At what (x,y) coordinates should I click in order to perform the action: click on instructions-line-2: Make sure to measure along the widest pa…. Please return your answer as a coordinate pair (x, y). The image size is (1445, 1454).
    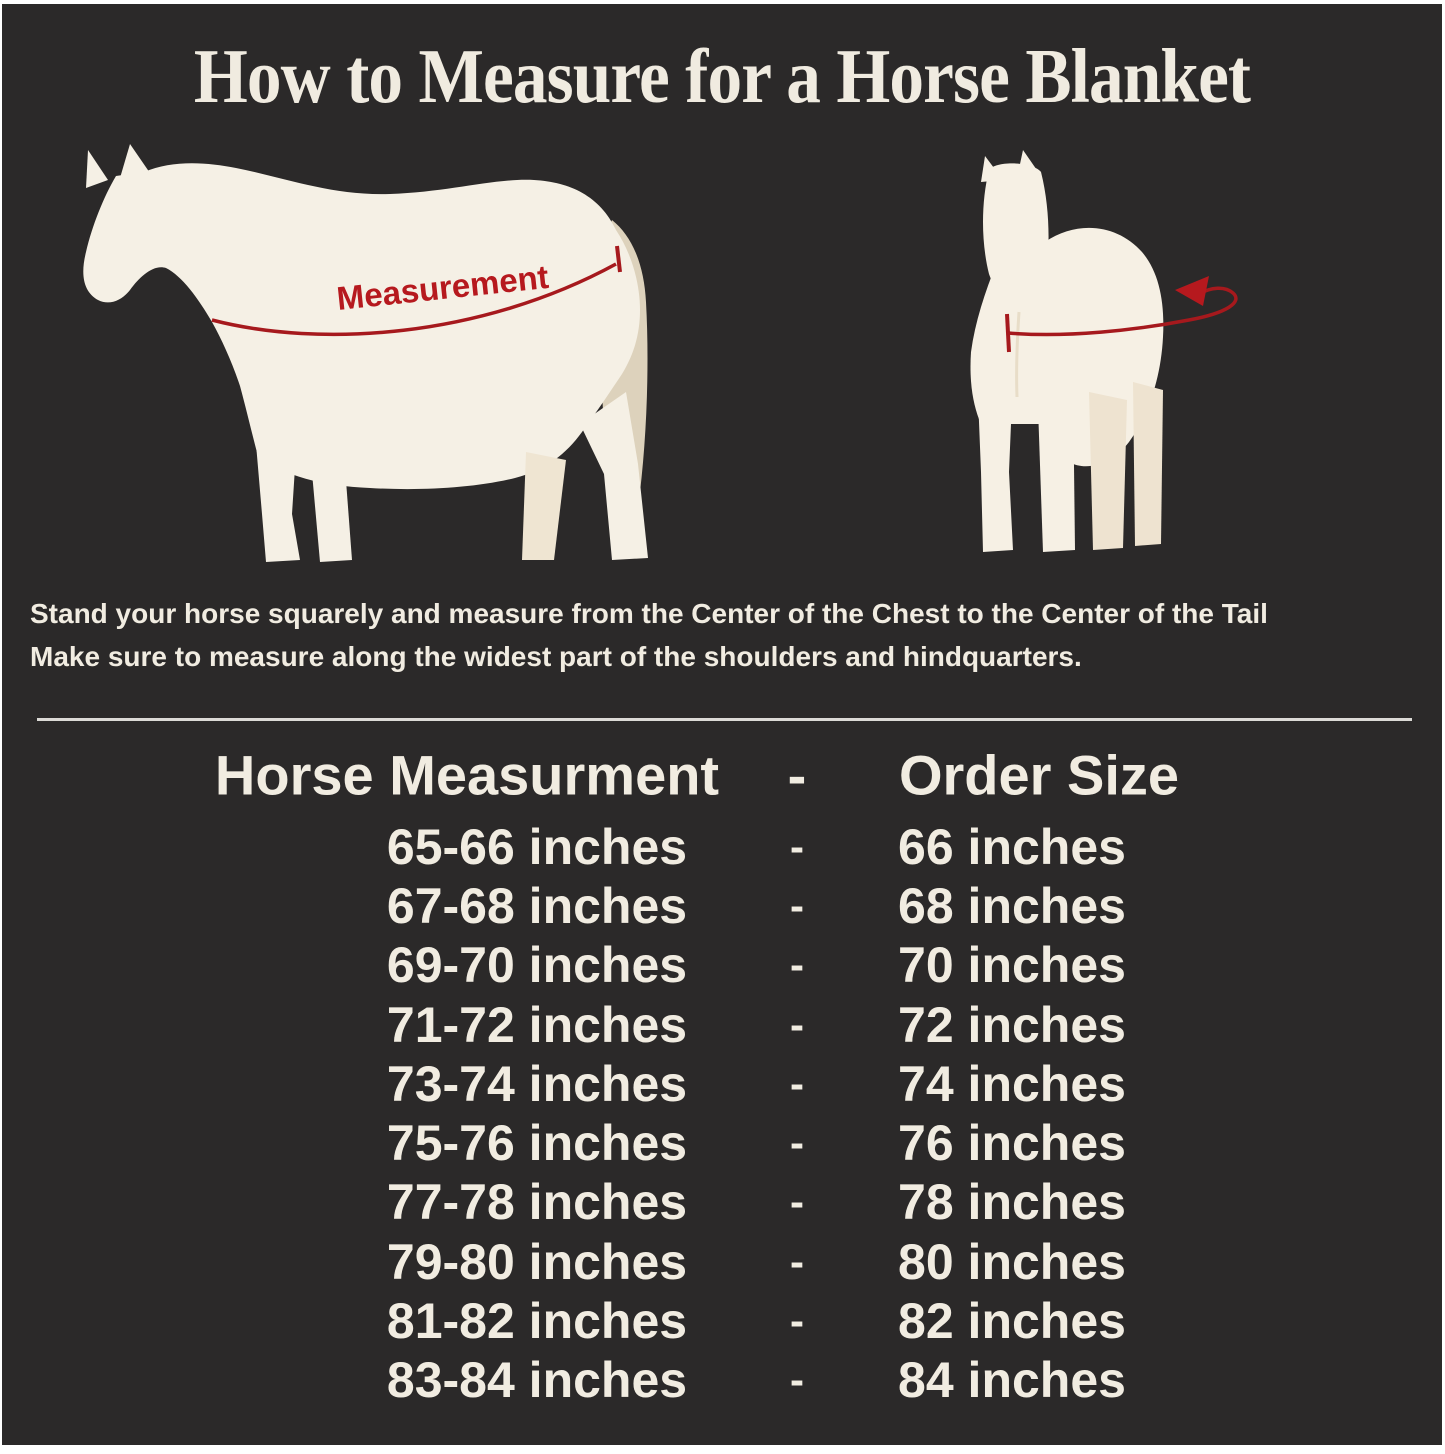
    Looking at the image, I should click on (556, 656).